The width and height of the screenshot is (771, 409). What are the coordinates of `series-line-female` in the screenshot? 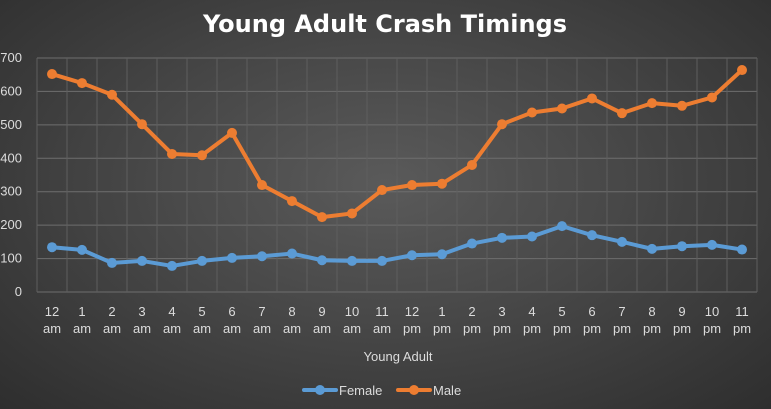 It's located at (397, 246).